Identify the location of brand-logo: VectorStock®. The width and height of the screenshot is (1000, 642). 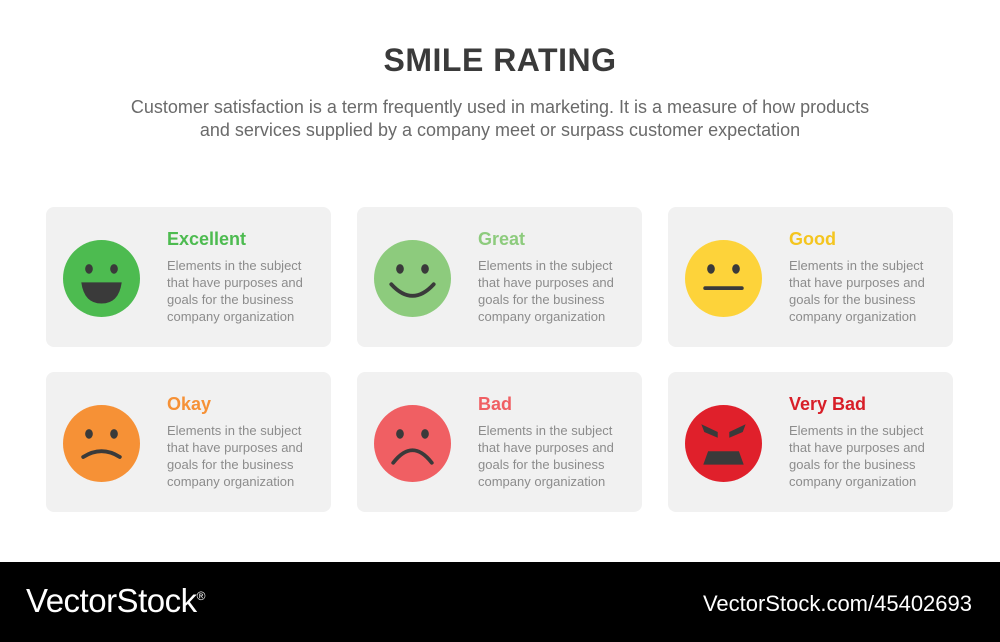
(115, 601).